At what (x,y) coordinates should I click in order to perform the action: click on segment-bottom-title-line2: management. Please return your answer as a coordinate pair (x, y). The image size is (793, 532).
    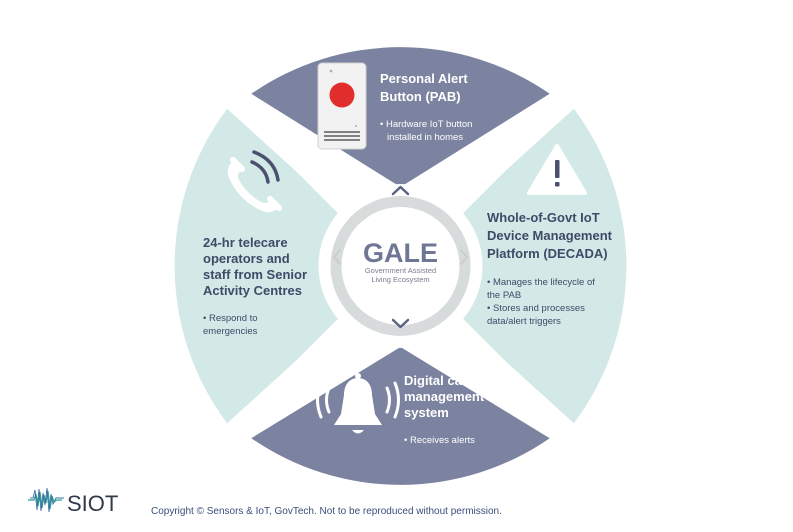
    Looking at the image, I should click on (444, 396).